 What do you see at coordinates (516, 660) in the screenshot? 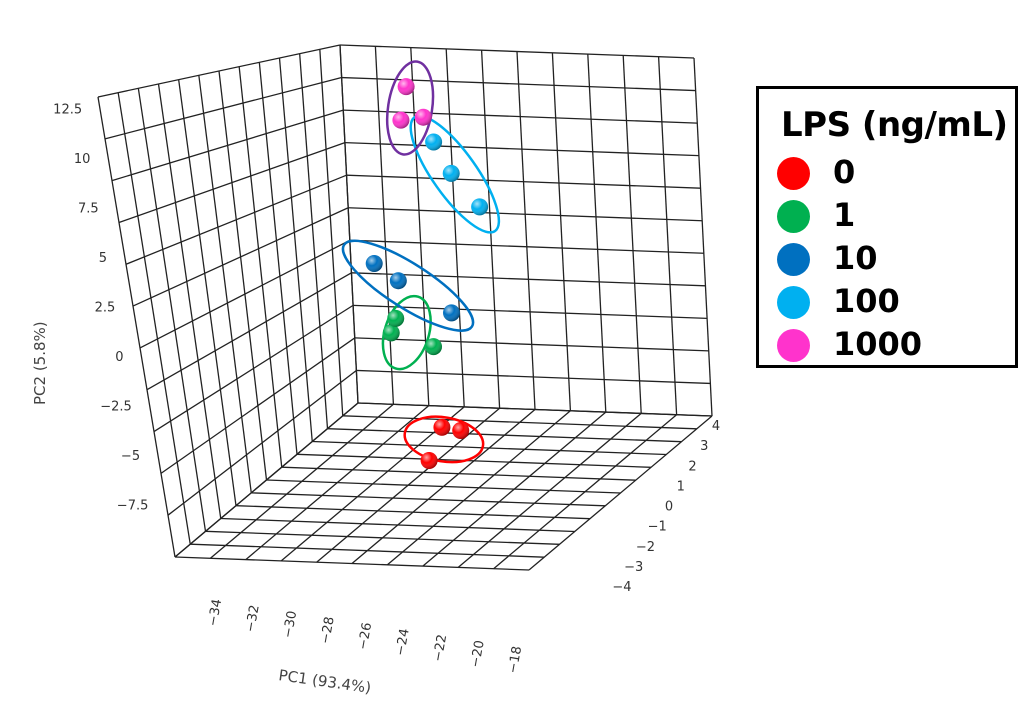
I see `x-tick-label: −18` at bounding box center [516, 660].